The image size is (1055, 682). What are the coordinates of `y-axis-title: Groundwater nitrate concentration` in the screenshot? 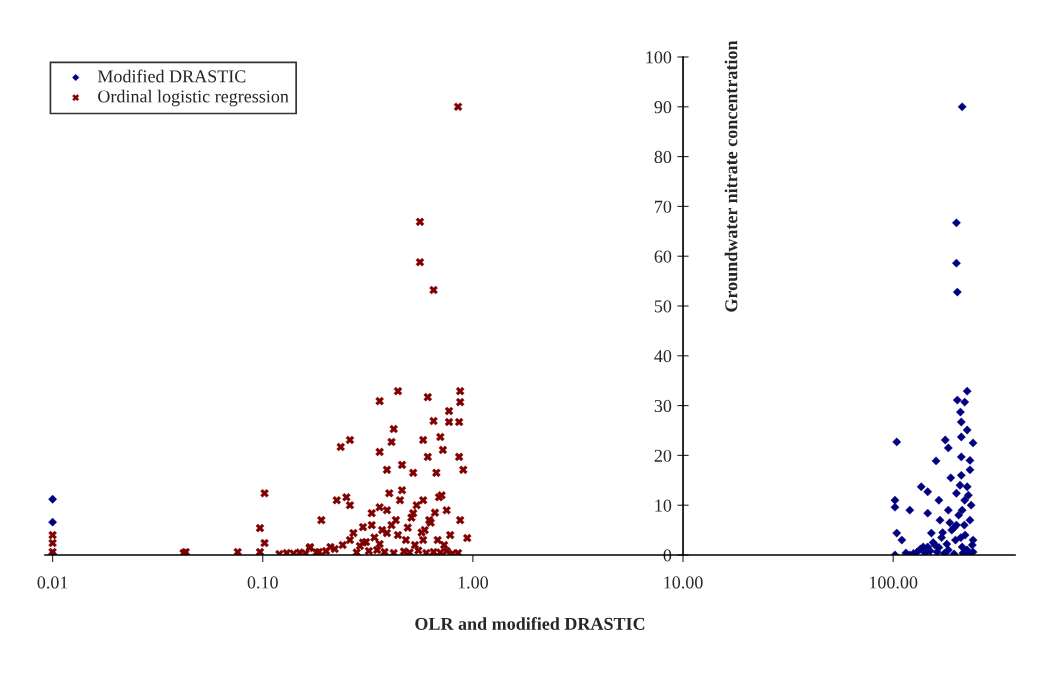 It's located at (731, 176).